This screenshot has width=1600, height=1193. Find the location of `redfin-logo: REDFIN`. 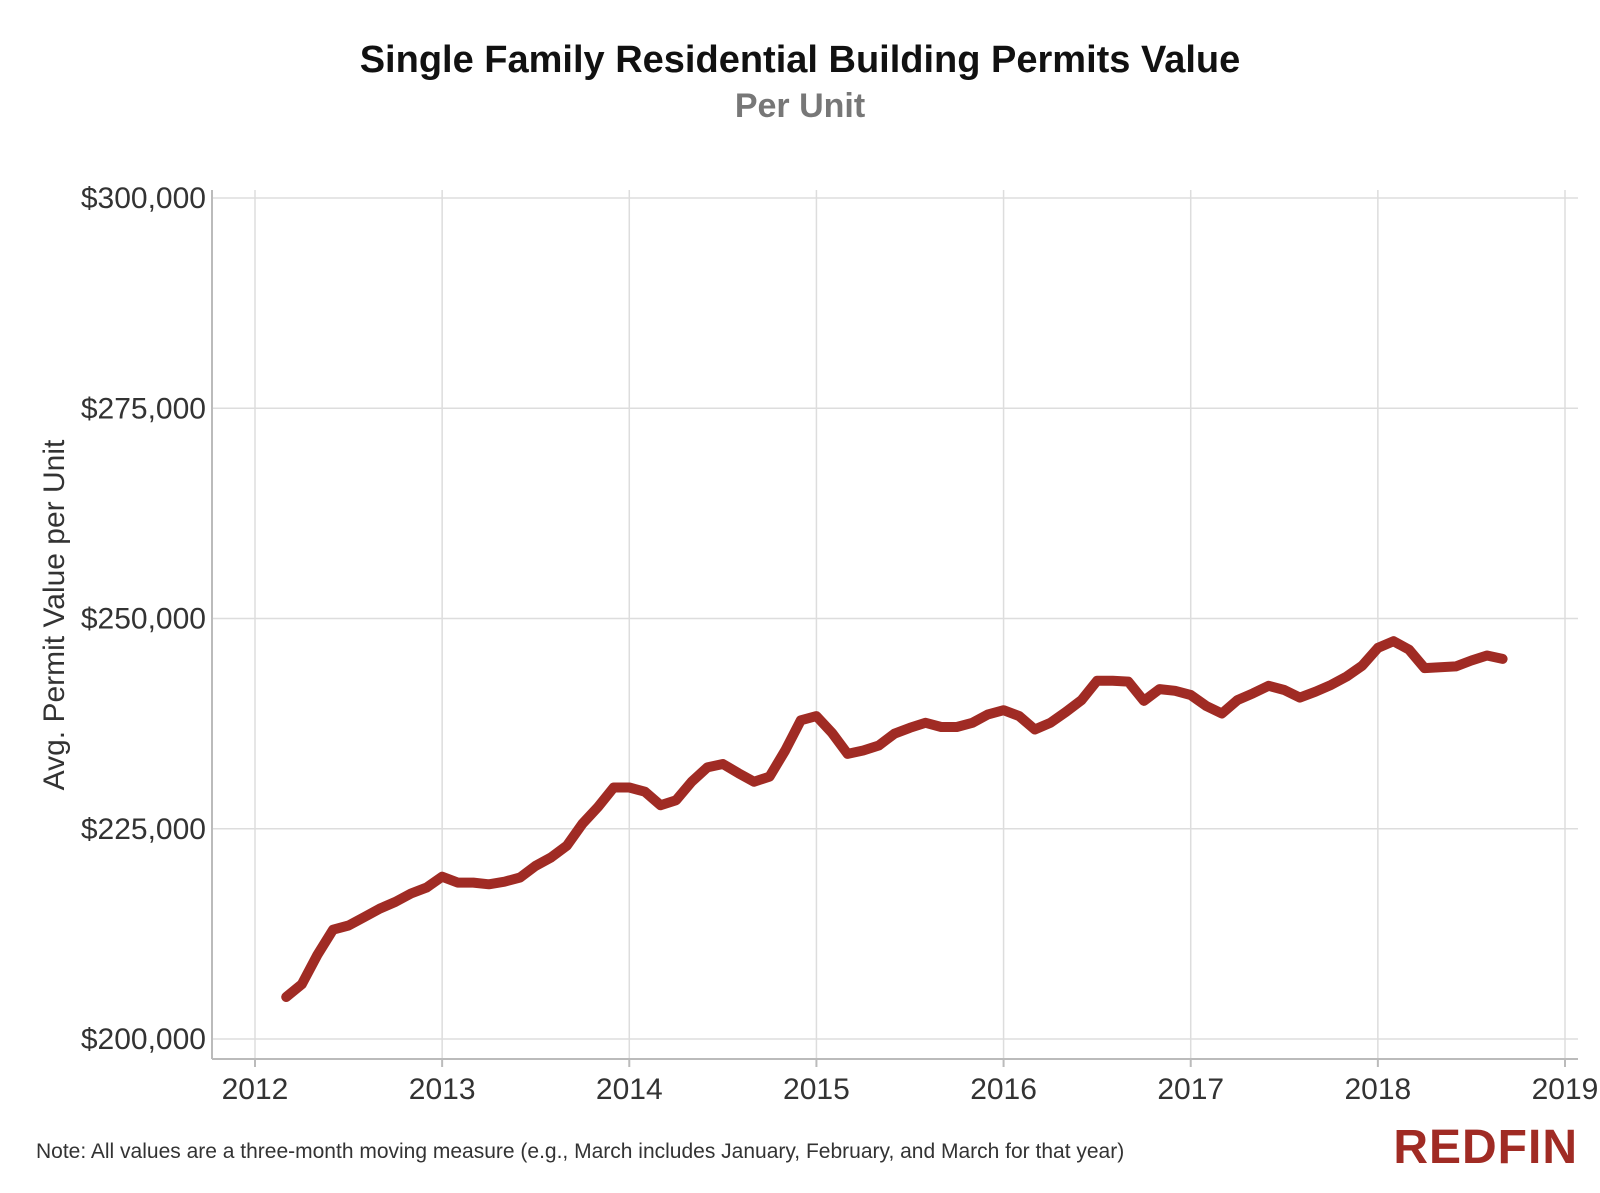

redfin-logo: REDFIN is located at coordinates (1485, 1147).